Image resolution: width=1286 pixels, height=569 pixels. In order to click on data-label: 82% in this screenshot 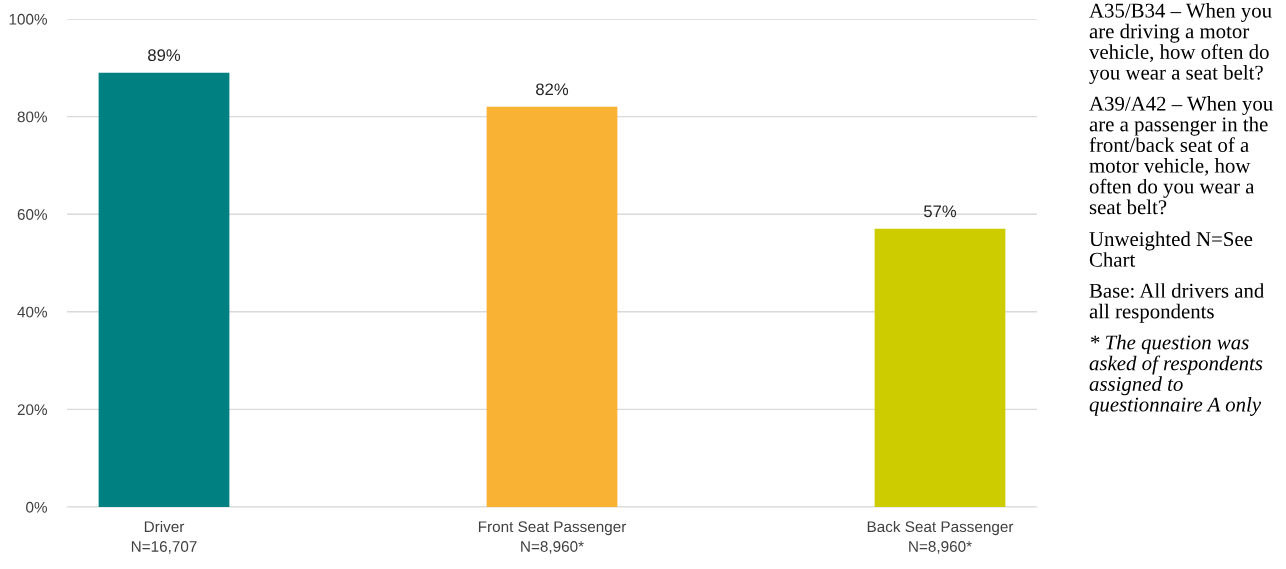, I will do `click(552, 89)`.